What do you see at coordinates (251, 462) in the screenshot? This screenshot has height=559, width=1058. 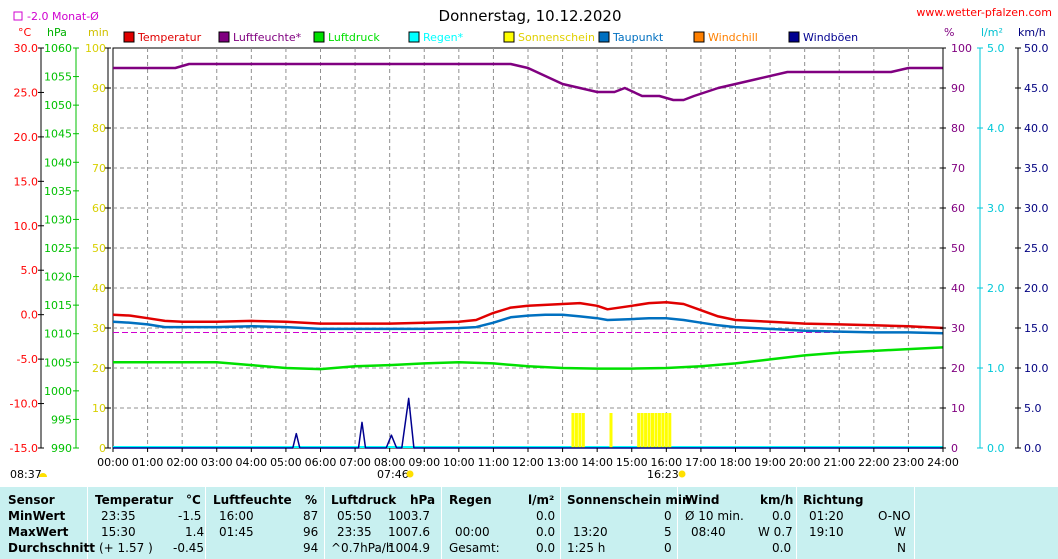 I see `x-tick-label: 04:00` at bounding box center [251, 462].